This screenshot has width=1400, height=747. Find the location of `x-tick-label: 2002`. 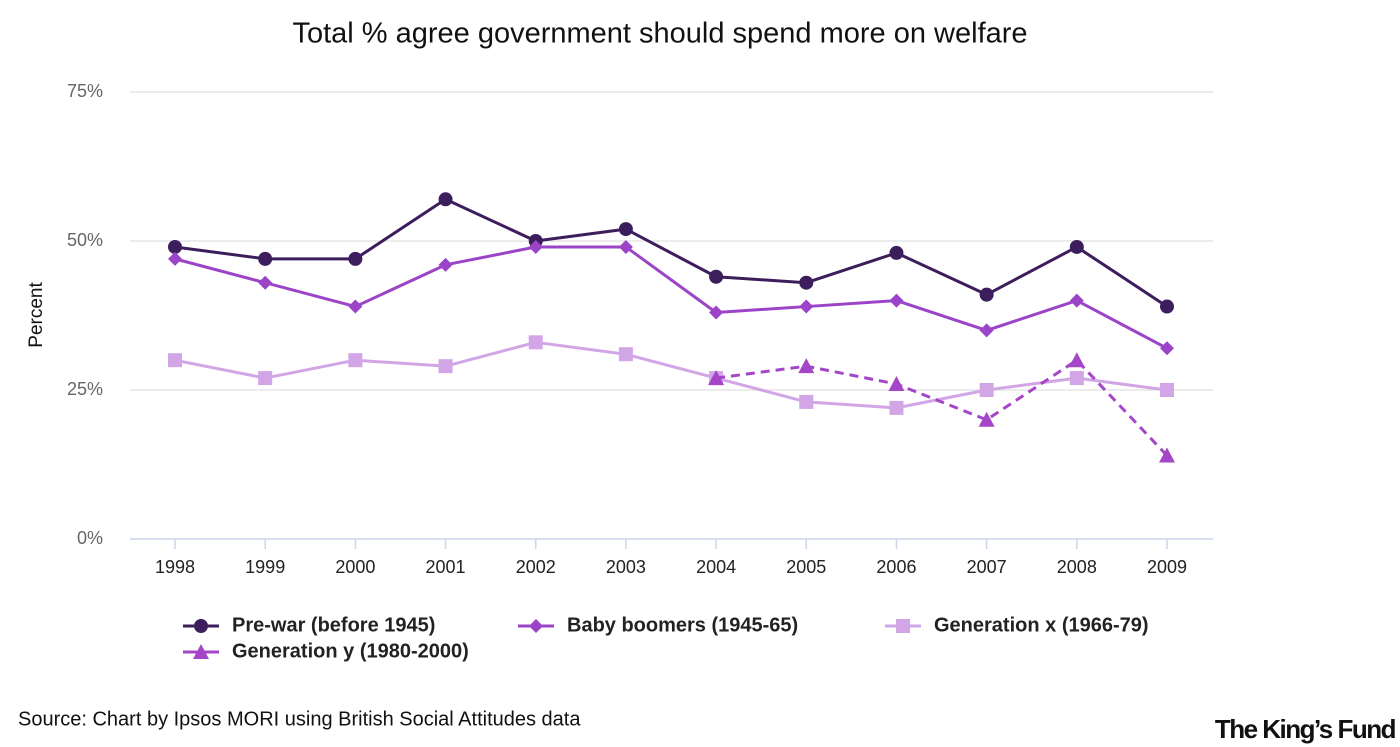

x-tick-label: 2002 is located at coordinates (536, 567).